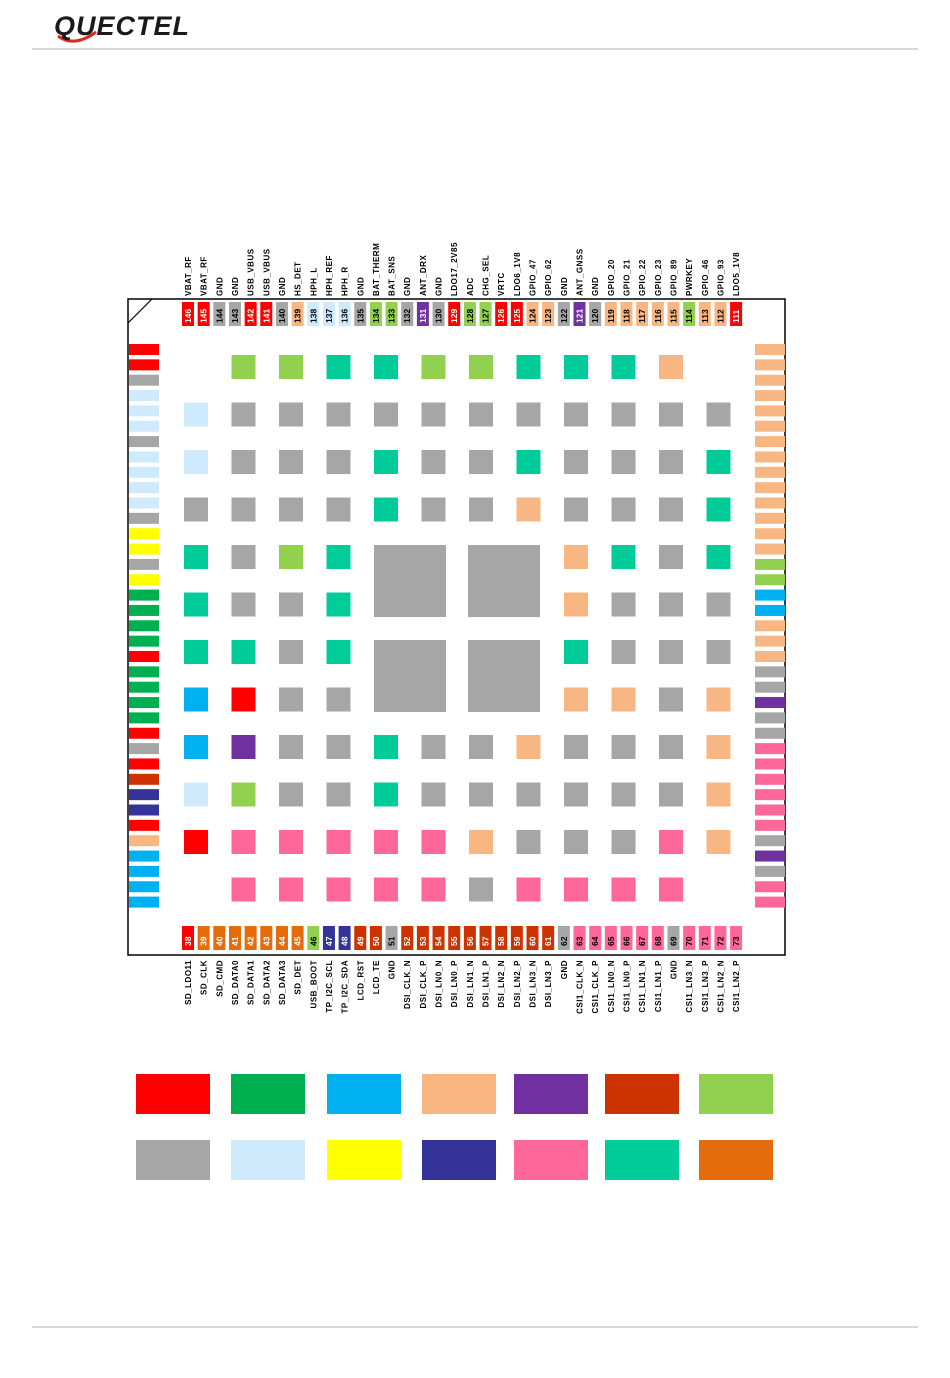 The width and height of the screenshot is (950, 1378). What do you see at coordinates (718, 794) in the screenshot?
I see `inner-pad-r10-c12` at bounding box center [718, 794].